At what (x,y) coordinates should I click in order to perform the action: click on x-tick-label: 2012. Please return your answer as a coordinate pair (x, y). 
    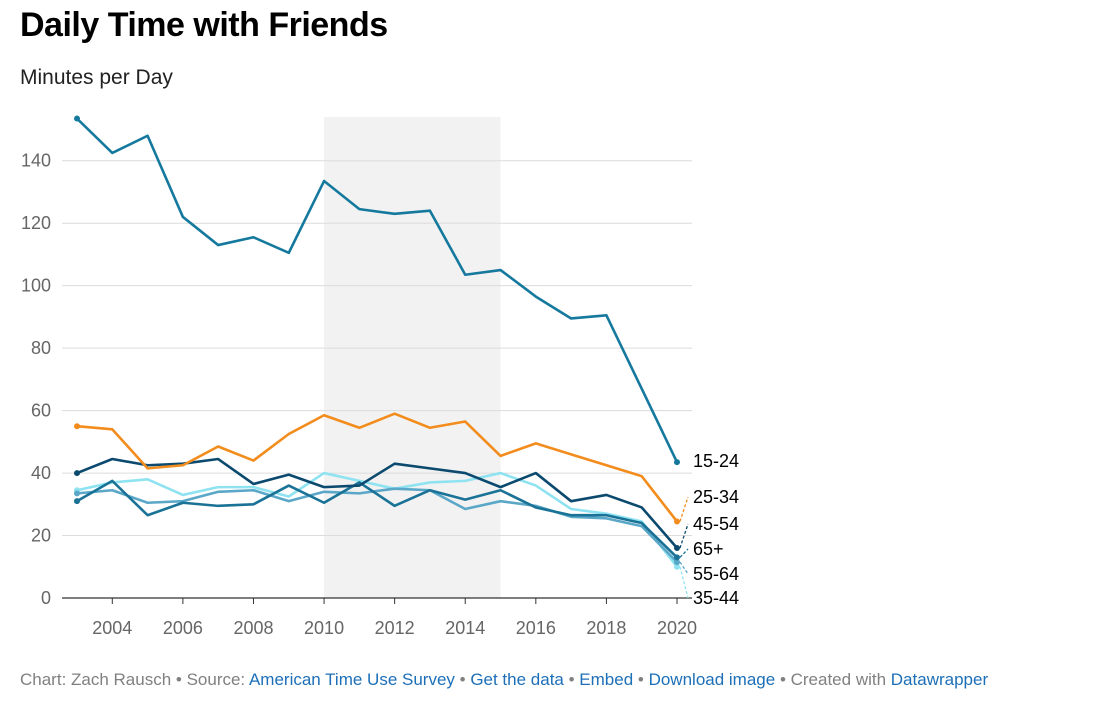
    Looking at the image, I should click on (395, 628).